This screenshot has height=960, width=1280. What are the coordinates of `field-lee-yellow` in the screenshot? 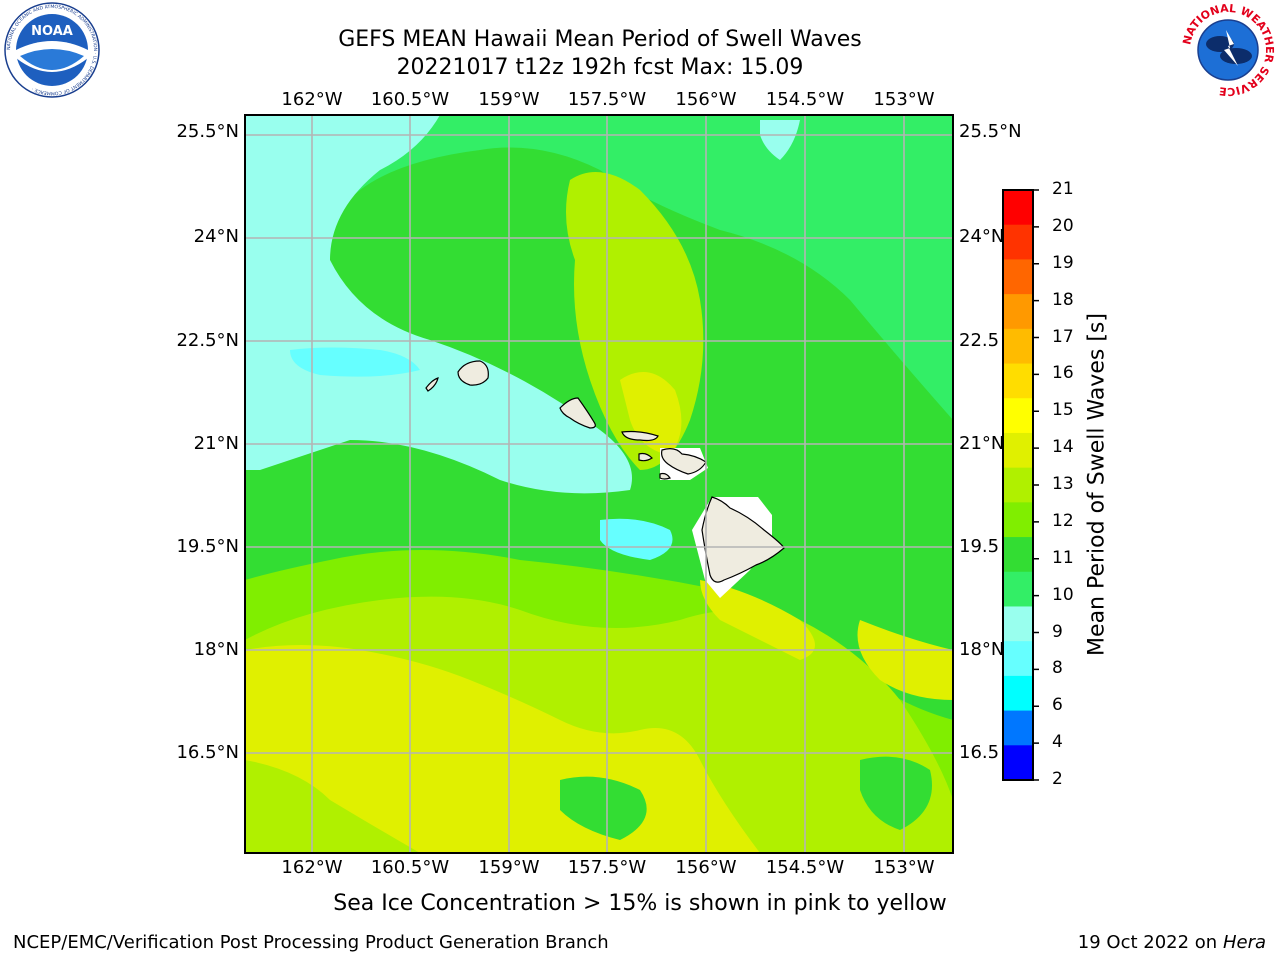 It's located at (757, 620).